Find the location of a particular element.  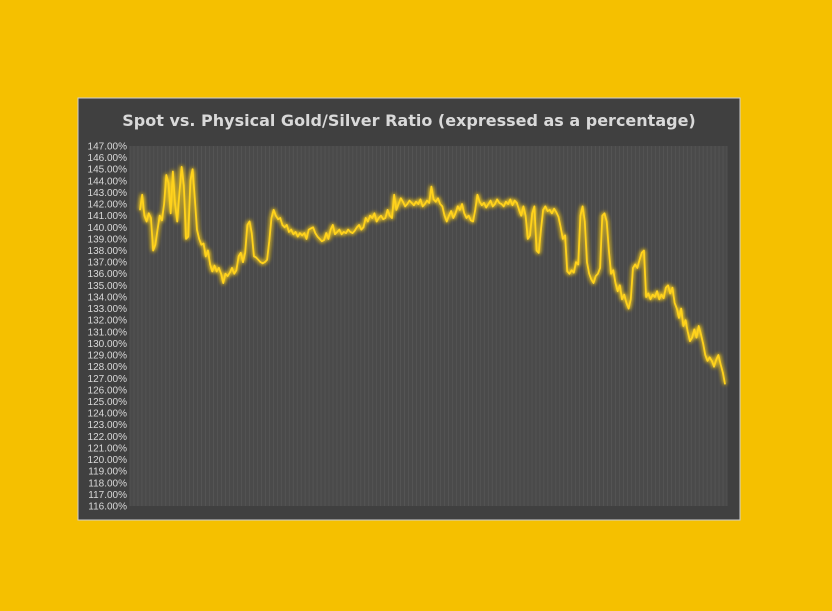

y-tick-label: 146.00% is located at coordinates (108, 158).